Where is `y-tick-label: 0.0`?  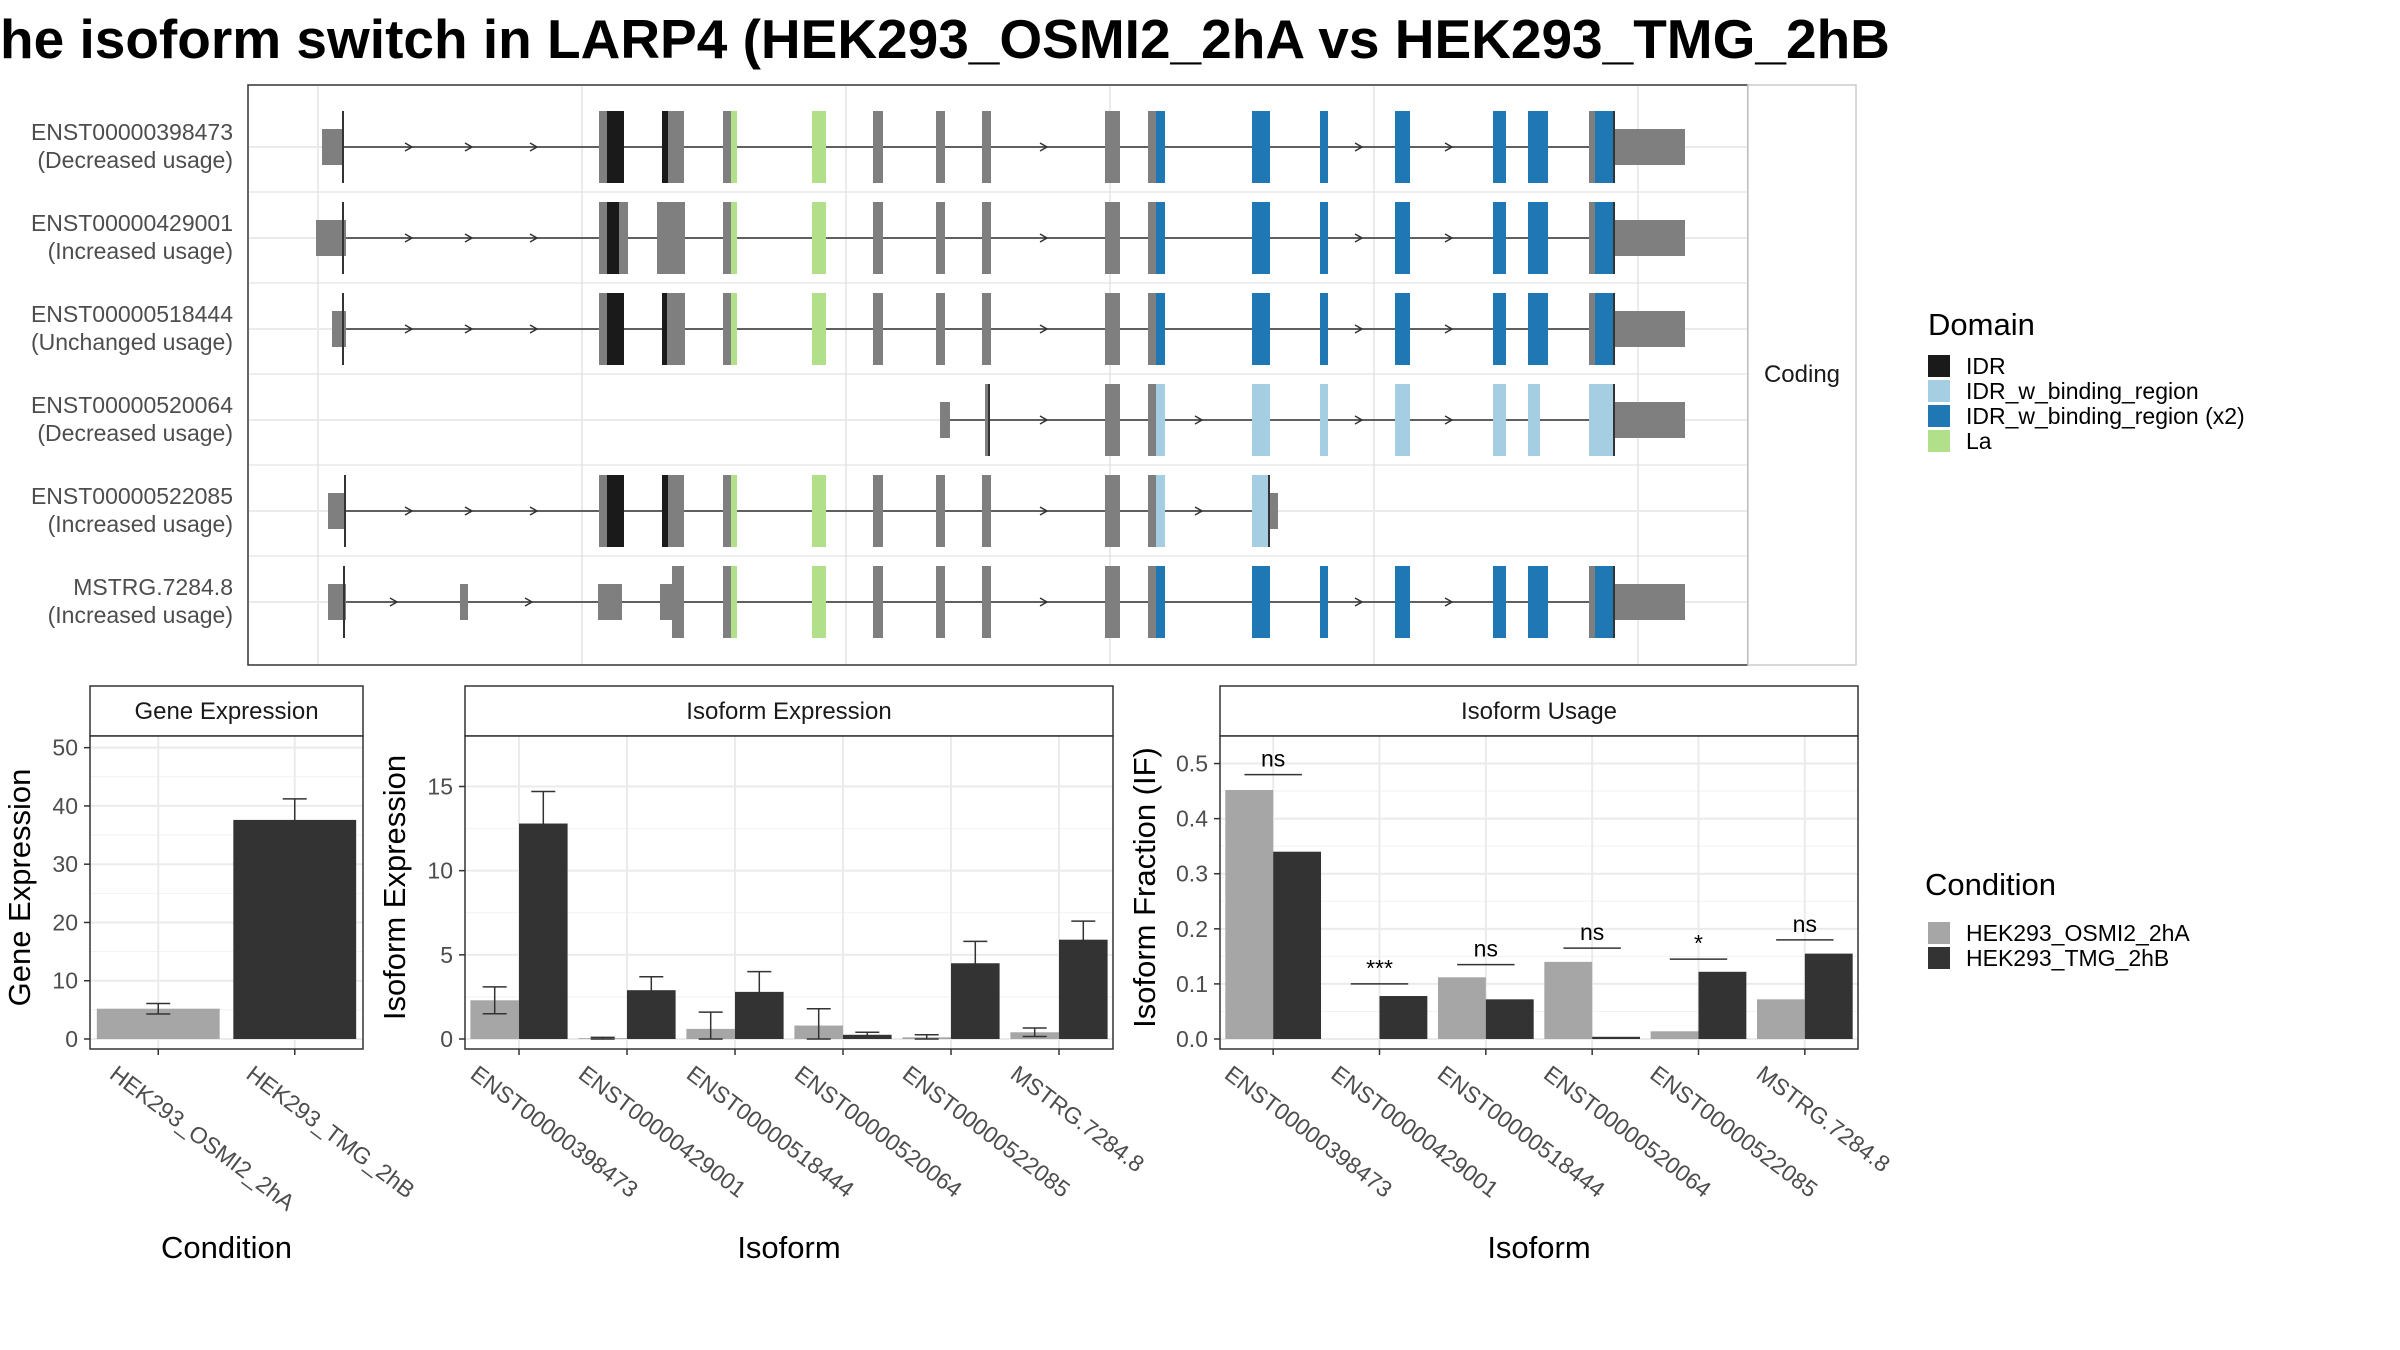
y-tick-label: 0.0 is located at coordinates (1192, 1039).